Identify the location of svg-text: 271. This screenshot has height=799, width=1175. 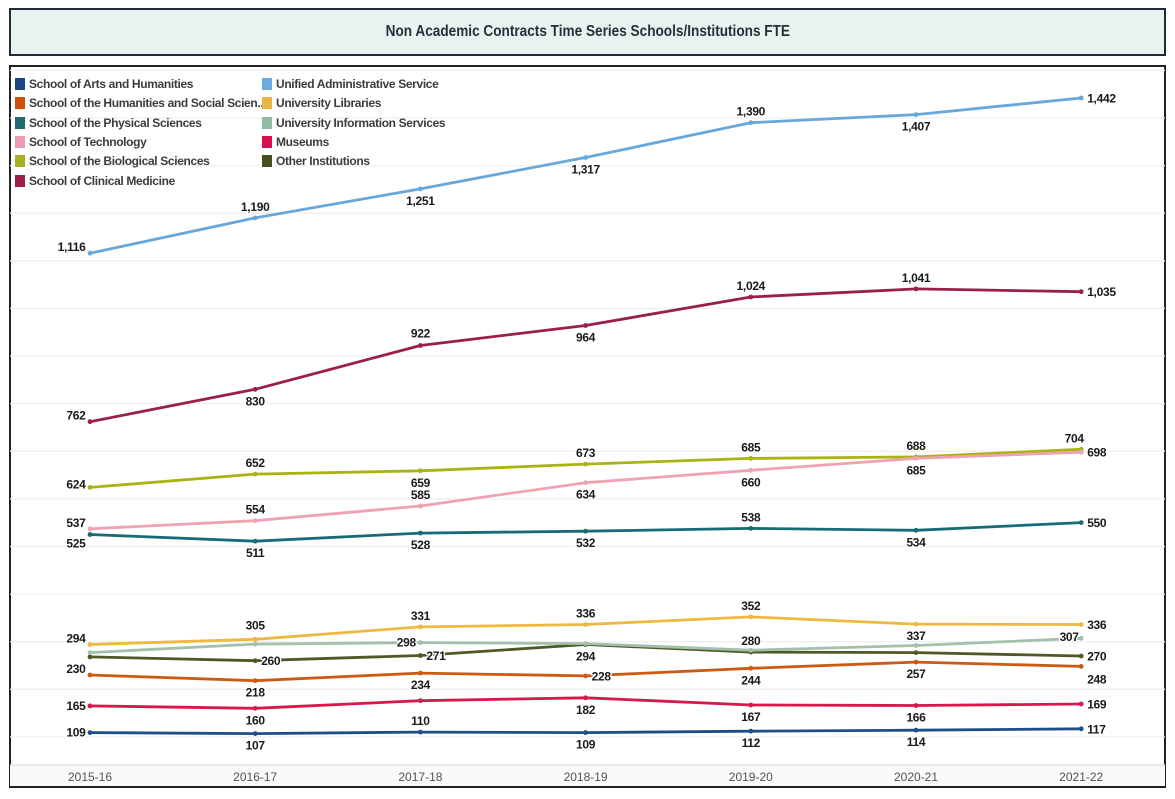
(436, 656).